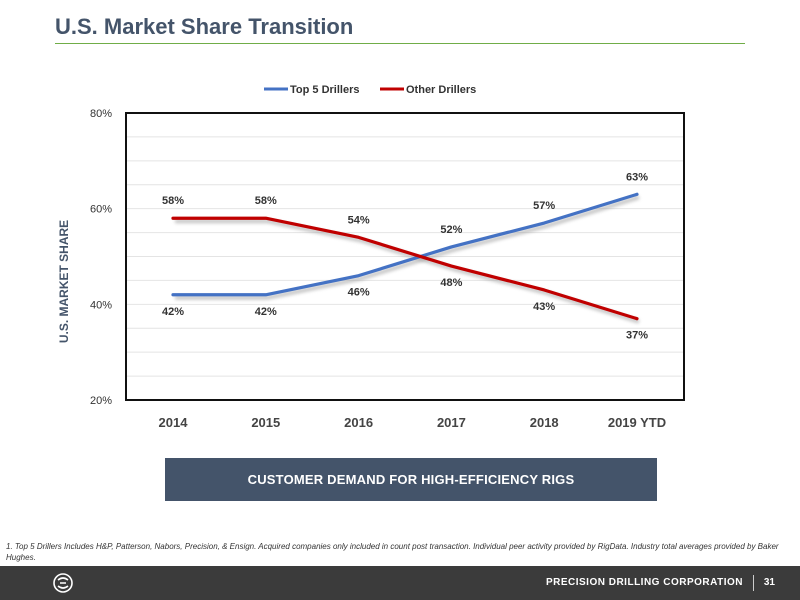 The height and width of the screenshot is (600, 800). I want to click on legend-other-label: Other Drillers, so click(441, 90).